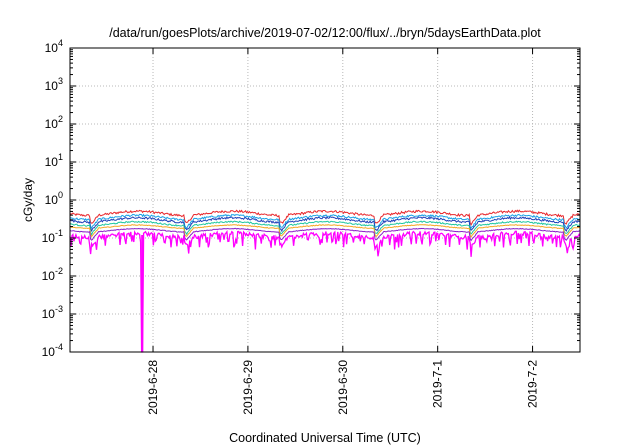 This screenshot has height=448, width=640. What do you see at coordinates (54, 160) in the screenshot?
I see `y-tick-label: 10¹` at bounding box center [54, 160].